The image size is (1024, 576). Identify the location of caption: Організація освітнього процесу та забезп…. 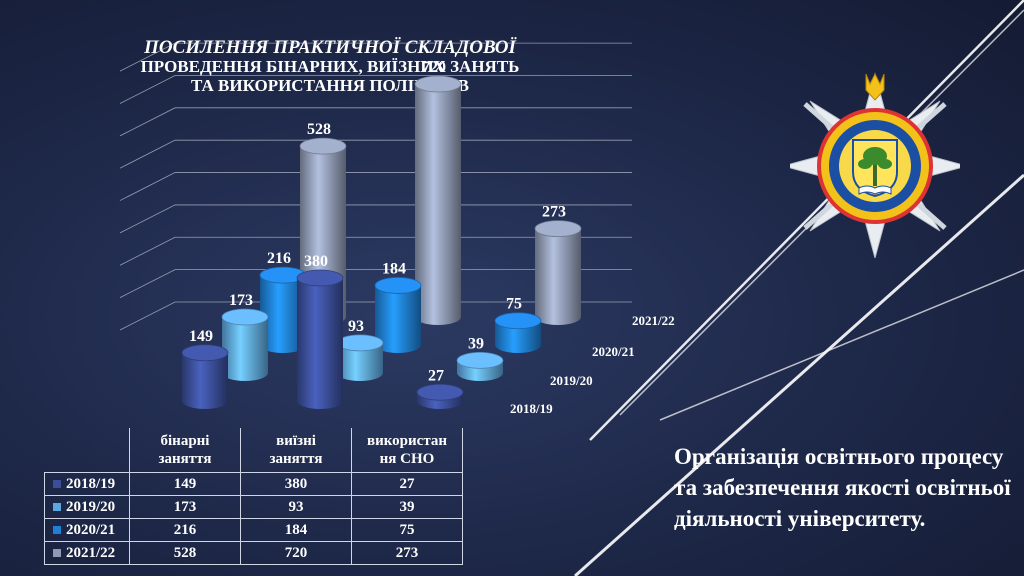
(842, 487).